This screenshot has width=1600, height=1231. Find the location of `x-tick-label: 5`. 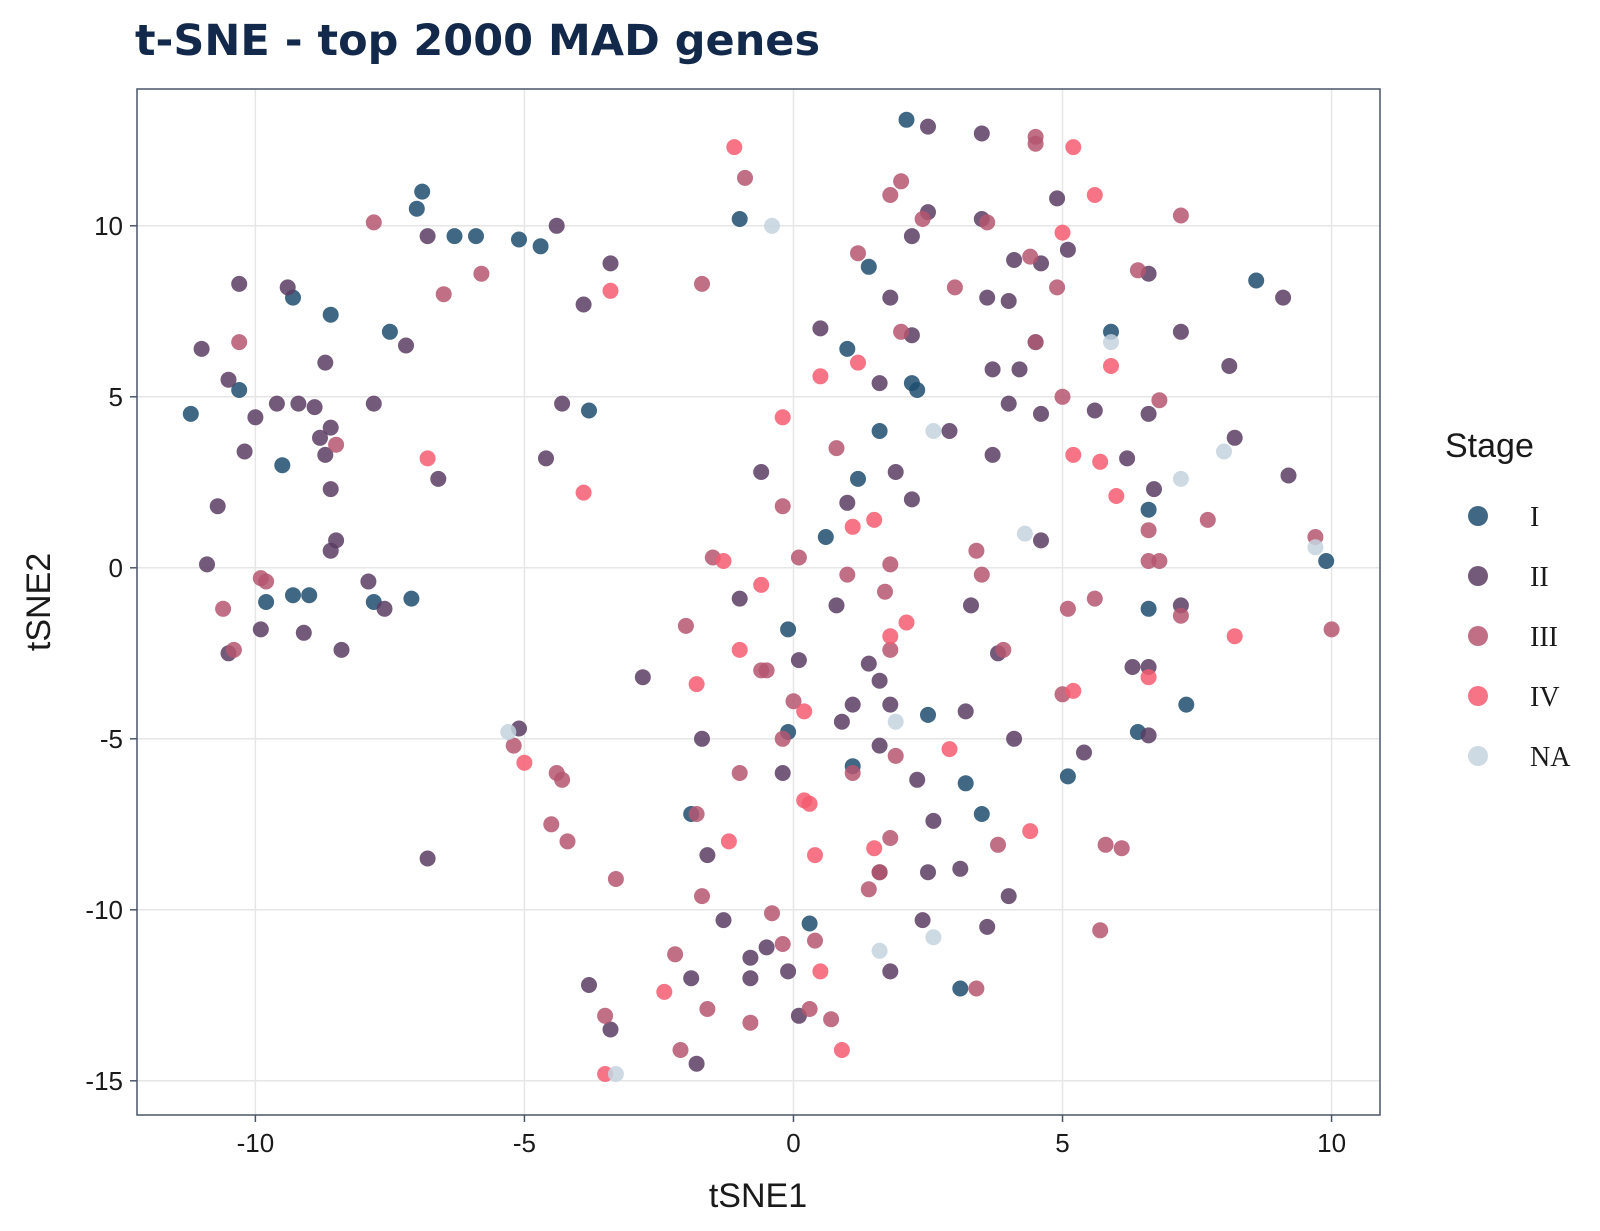

x-tick-label: 5 is located at coordinates (1062, 1143).